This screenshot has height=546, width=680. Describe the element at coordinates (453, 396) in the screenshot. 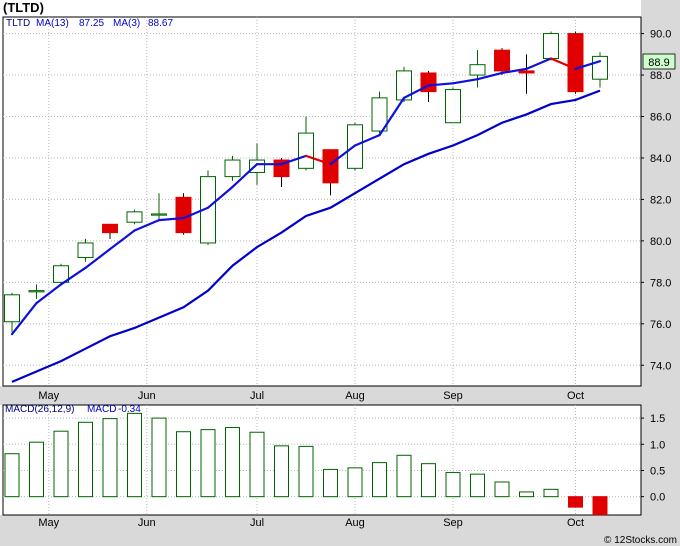

I see `price-xtick-label: Sep` at that location.